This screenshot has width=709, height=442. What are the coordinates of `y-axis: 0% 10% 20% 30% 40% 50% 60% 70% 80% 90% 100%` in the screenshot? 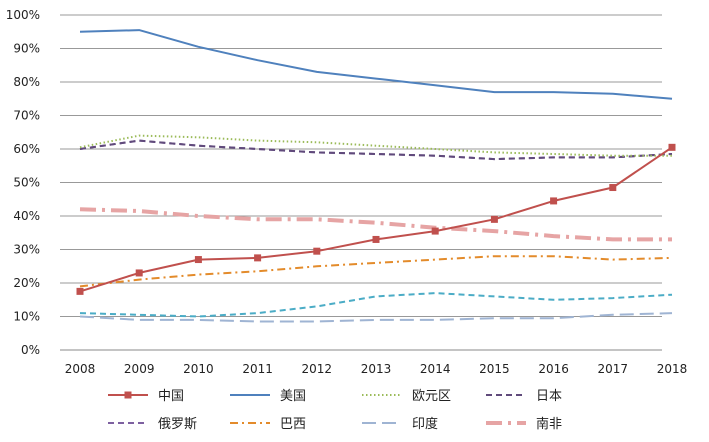 It's located at (23, 182).